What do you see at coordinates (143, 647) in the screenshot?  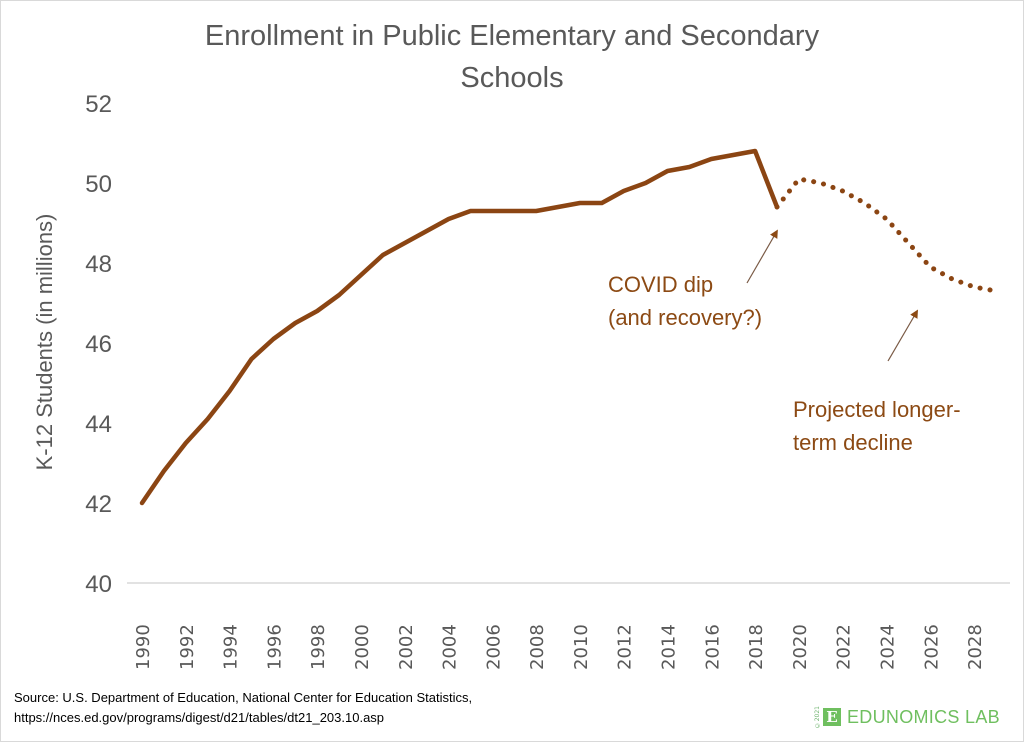 I see `x-tick-label: 1990` at bounding box center [143, 647].